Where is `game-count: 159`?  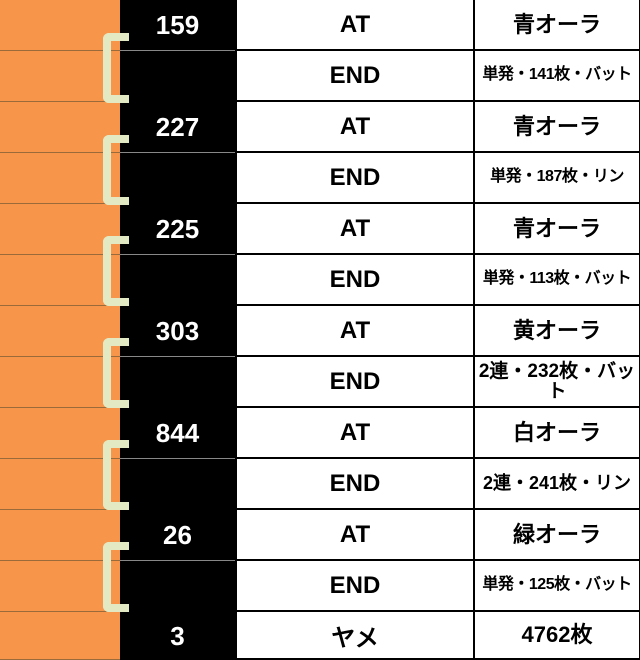
game-count: 159 is located at coordinates (177, 25).